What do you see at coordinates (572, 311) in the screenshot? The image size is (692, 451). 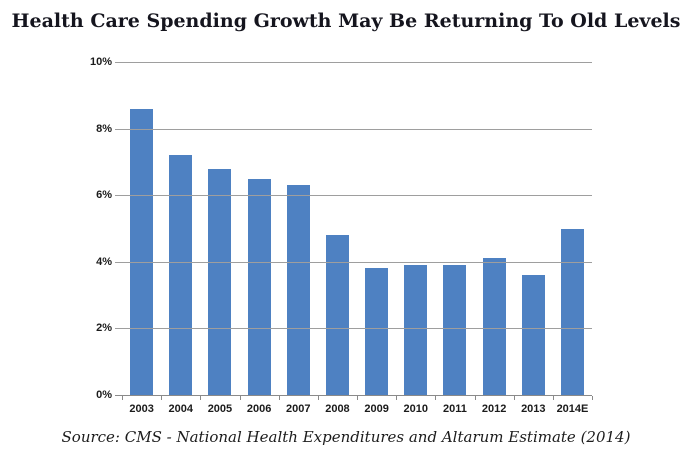 I see `bar-2014E` at bounding box center [572, 311].